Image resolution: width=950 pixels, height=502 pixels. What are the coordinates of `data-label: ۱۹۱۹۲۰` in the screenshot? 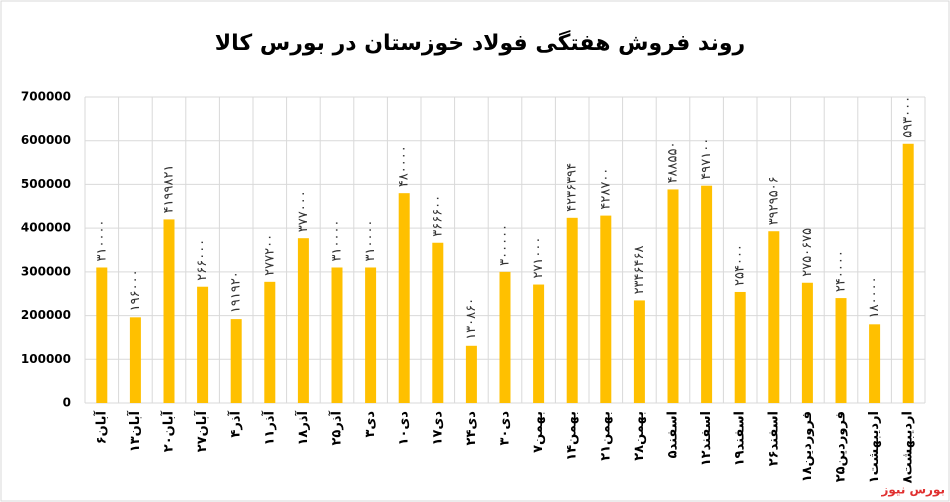 It's located at (236, 292).